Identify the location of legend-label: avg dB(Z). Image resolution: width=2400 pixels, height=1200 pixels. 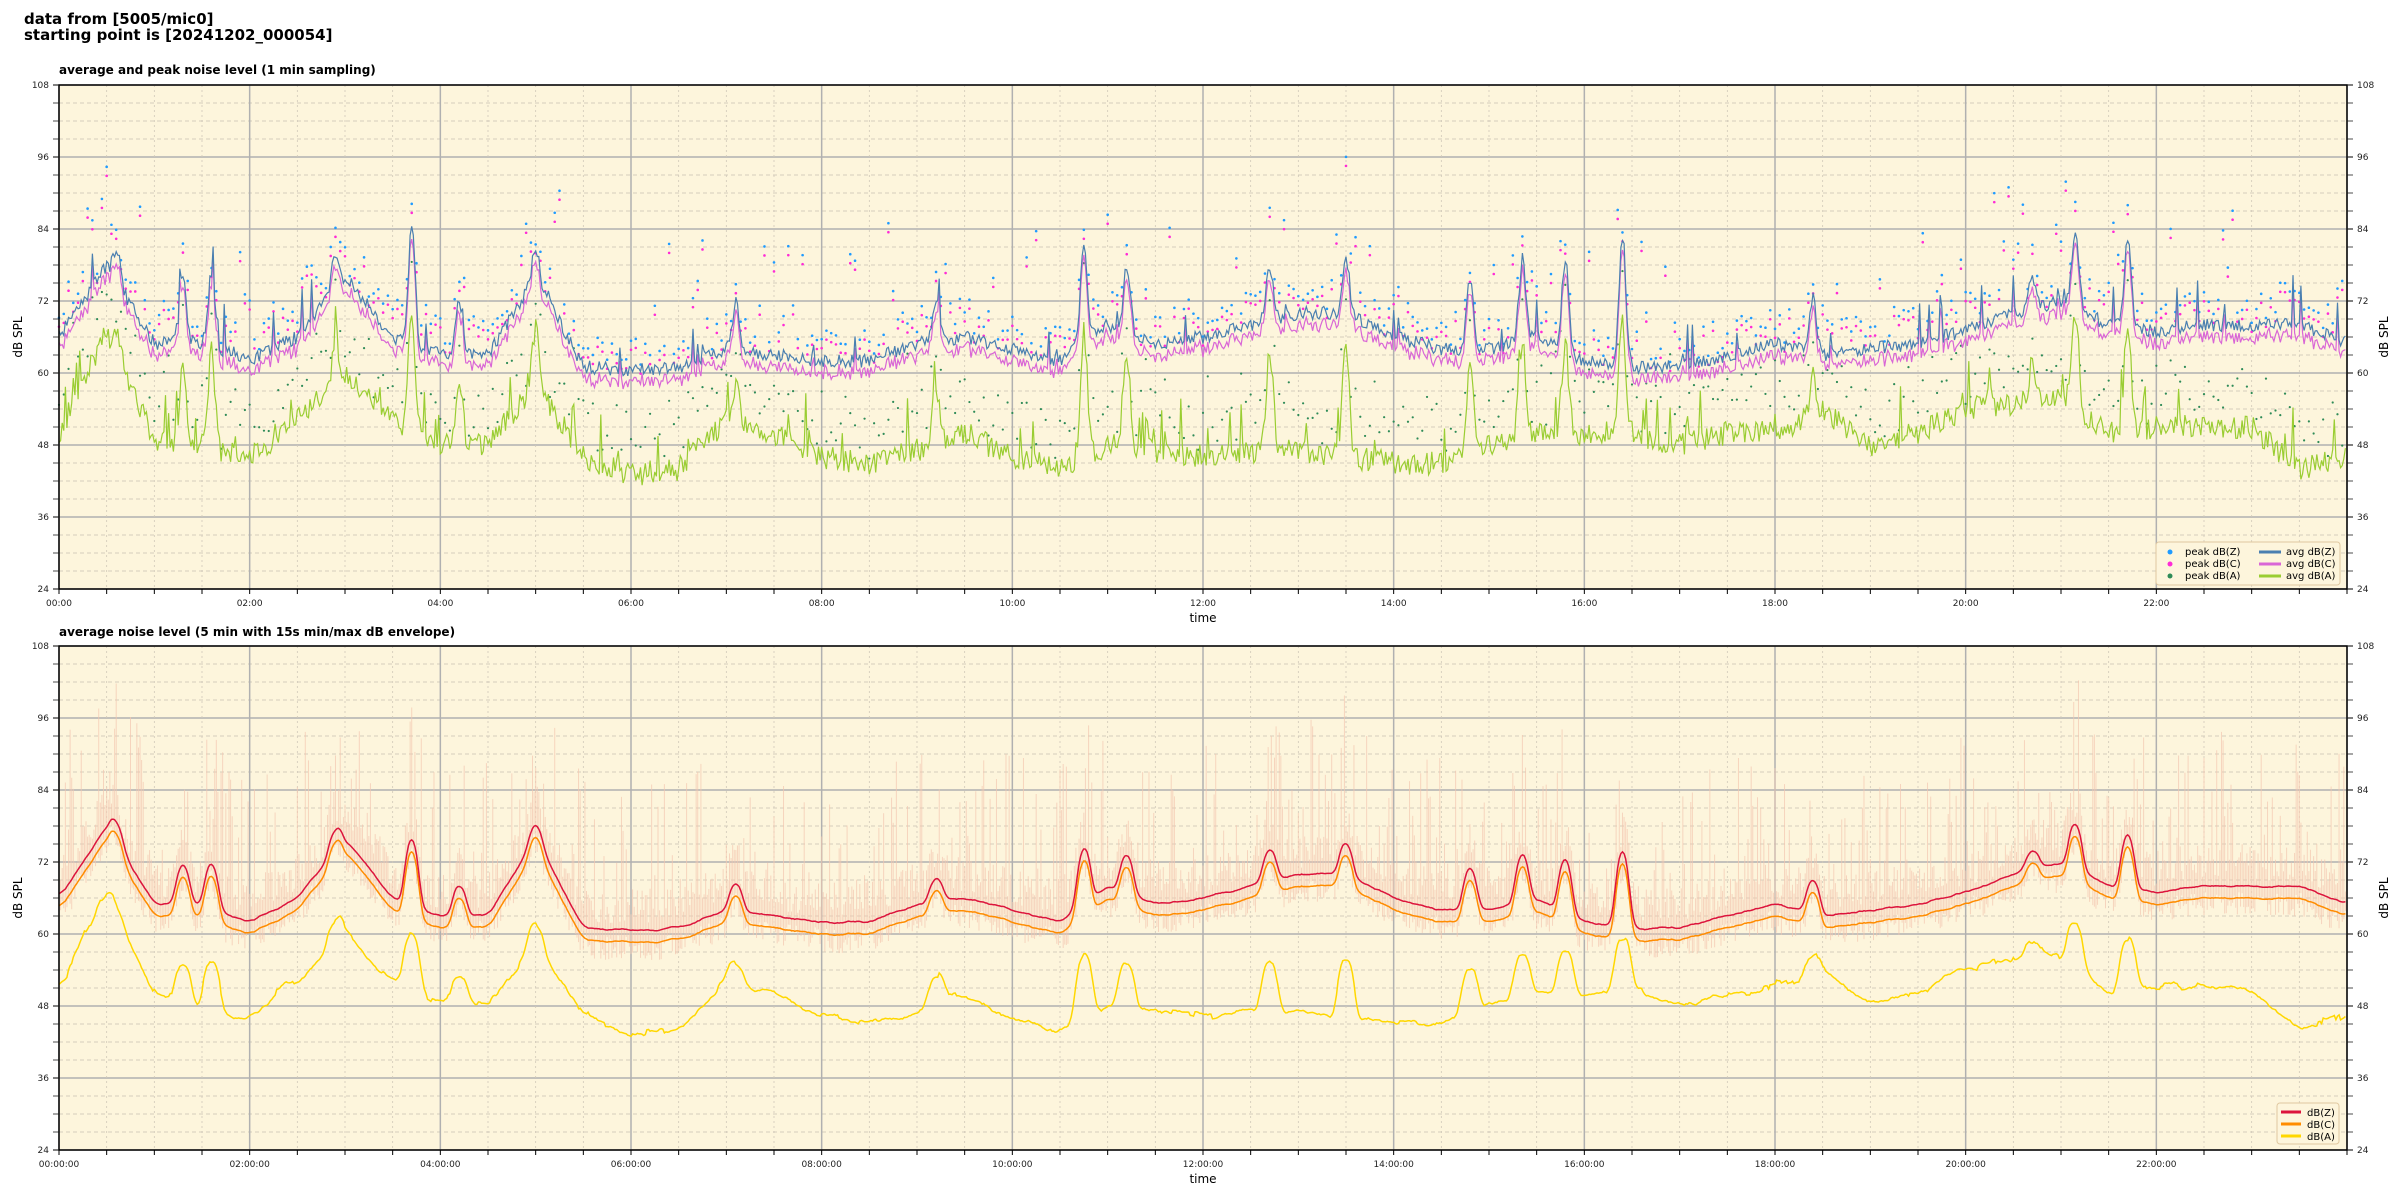
(2311, 552).